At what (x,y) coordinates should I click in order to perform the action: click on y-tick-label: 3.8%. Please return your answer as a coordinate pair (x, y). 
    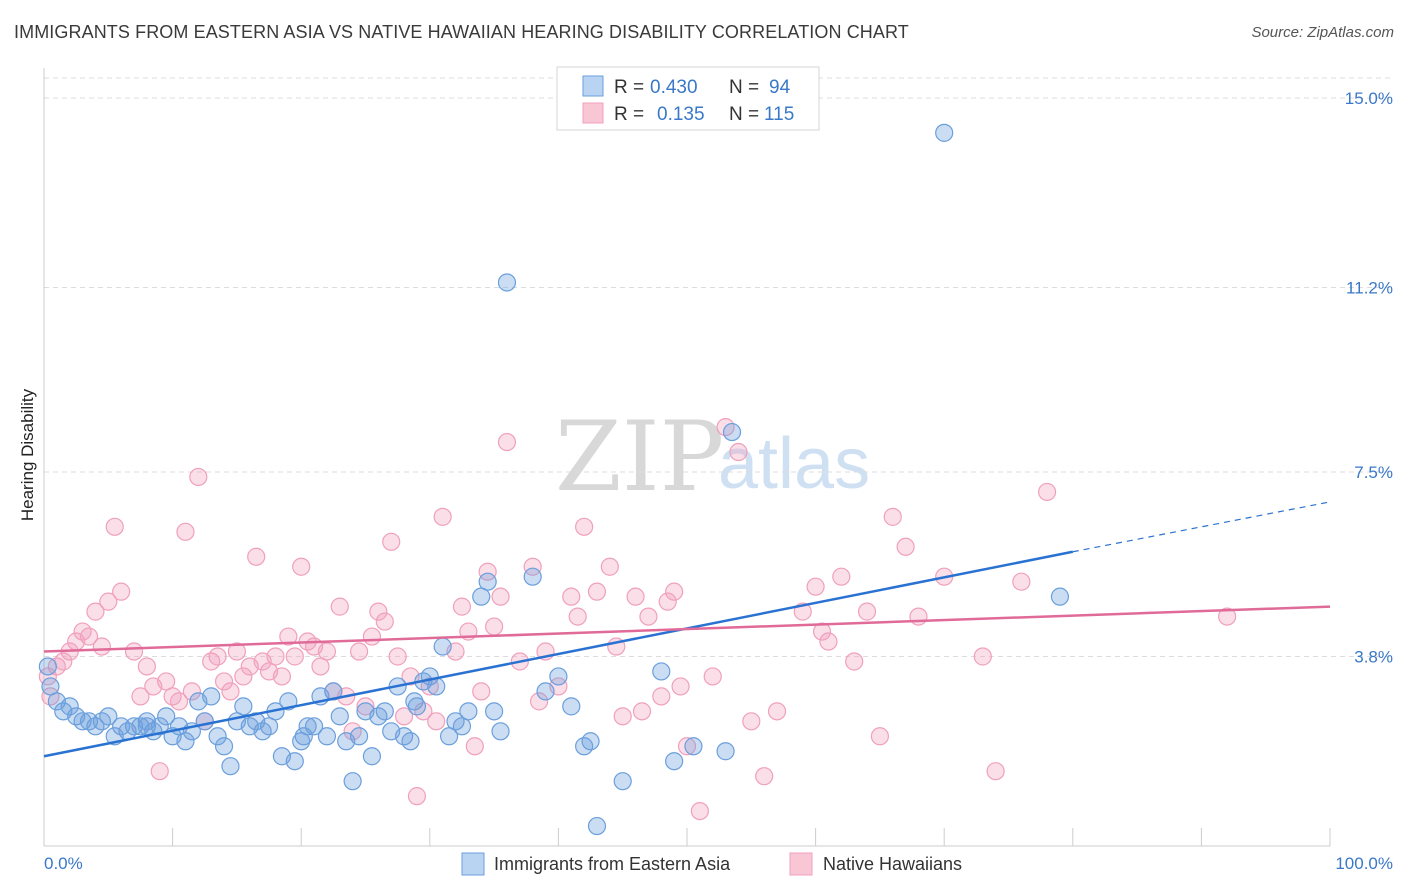
    Looking at the image, I should click on (1373, 656).